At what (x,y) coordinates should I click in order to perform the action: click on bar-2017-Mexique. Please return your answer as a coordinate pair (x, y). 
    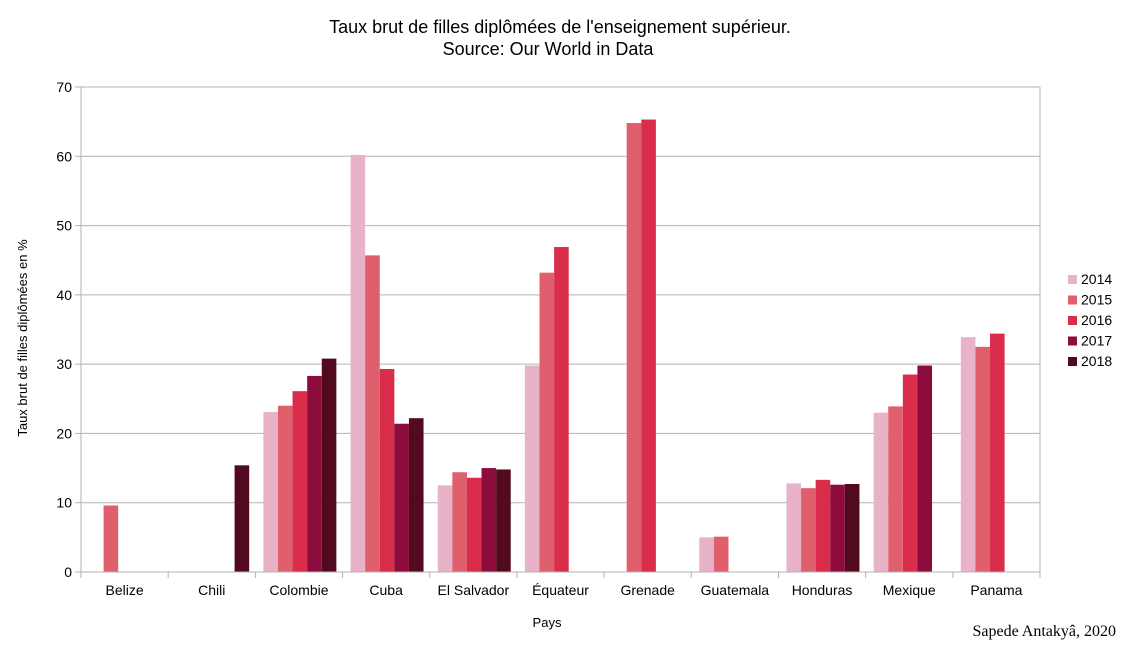
    Looking at the image, I should click on (925, 468).